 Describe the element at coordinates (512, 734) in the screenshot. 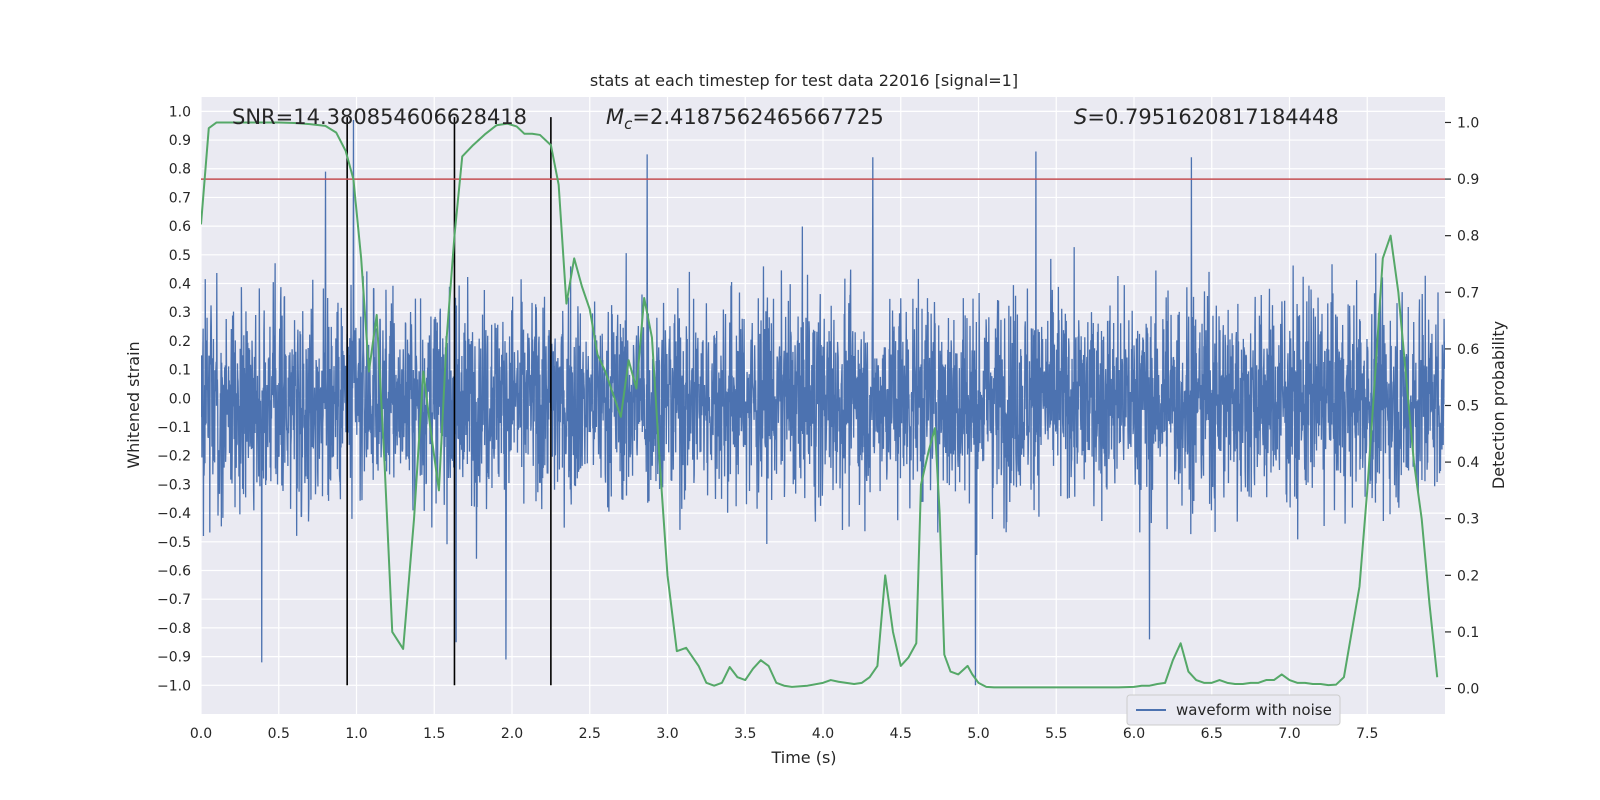

I see `x-tick-label: 2.0` at that location.